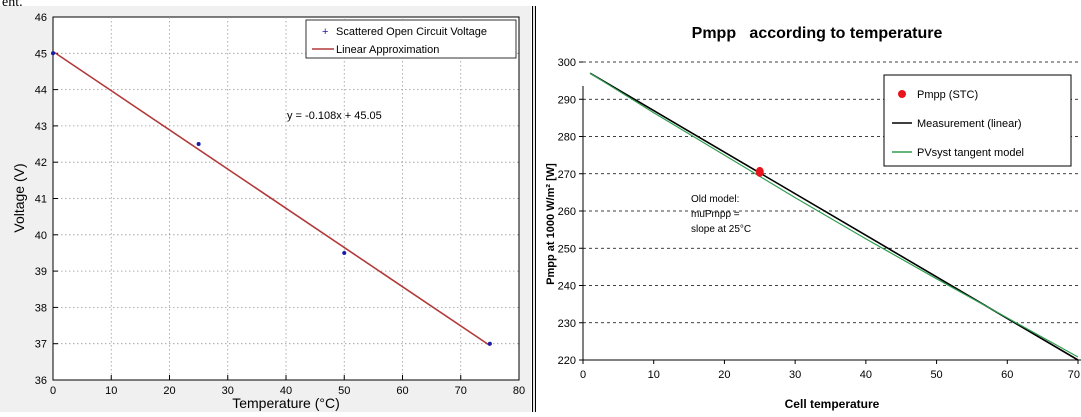  What do you see at coordinates (567, 212) in the screenshot?
I see `y-tick-label: 260` at bounding box center [567, 212].